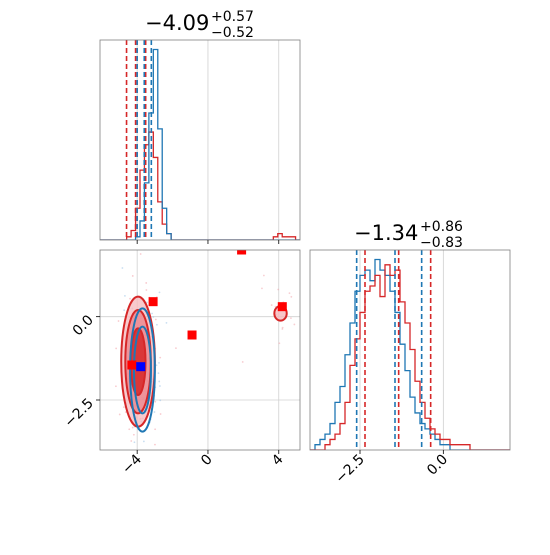  What do you see at coordinates (78, 413) in the screenshot?
I see `y-tick-label: −2.5` at bounding box center [78, 413].